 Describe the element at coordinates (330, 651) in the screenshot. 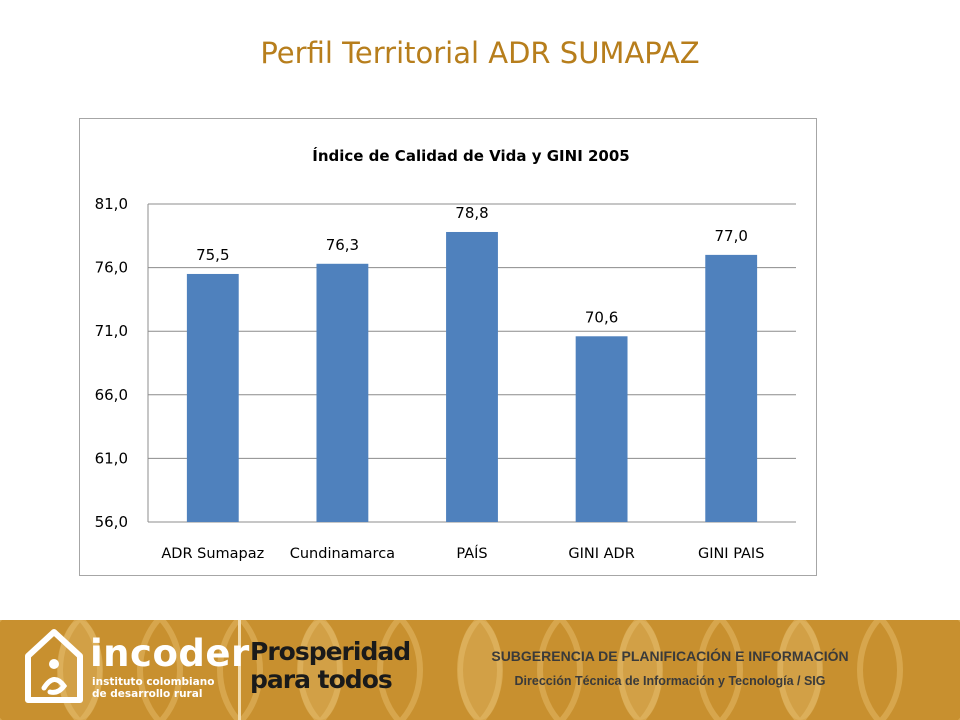

I see `campaign-line-1: Prosperidad` at that location.